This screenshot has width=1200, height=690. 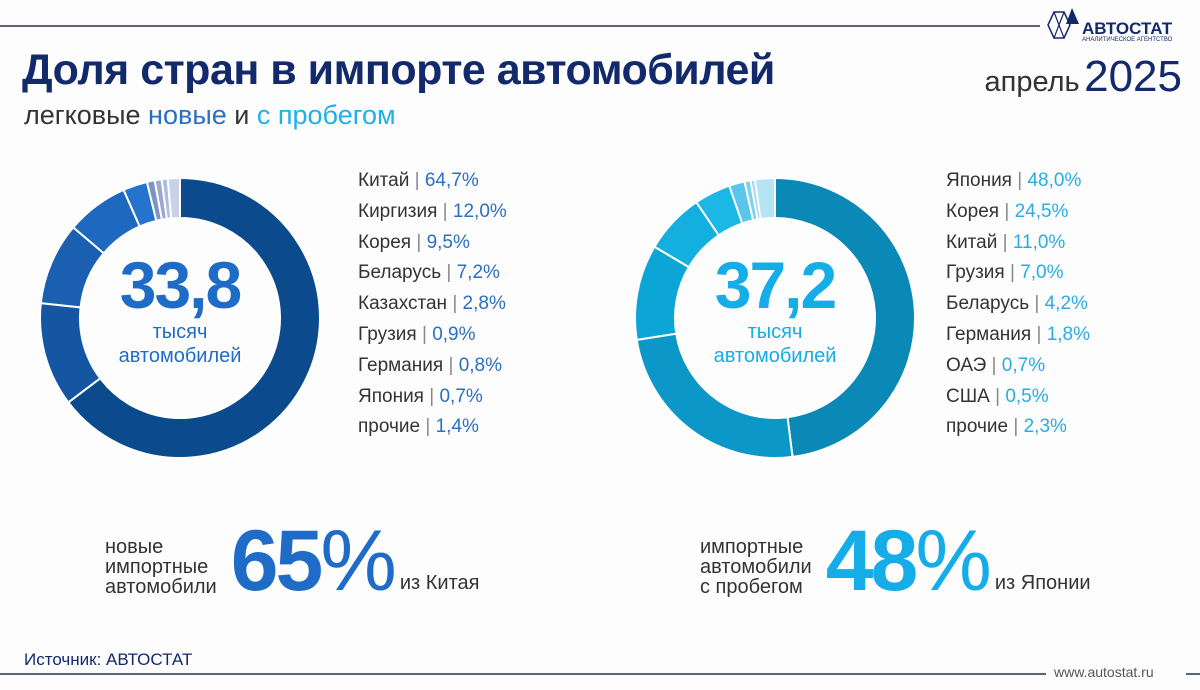 What do you see at coordinates (1116, 26) in the screenshot?
I see `autostat-logo: АВТОСТАТ АНАЛИТИЧЕСКОЕ АГЕНТСТВО` at bounding box center [1116, 26].